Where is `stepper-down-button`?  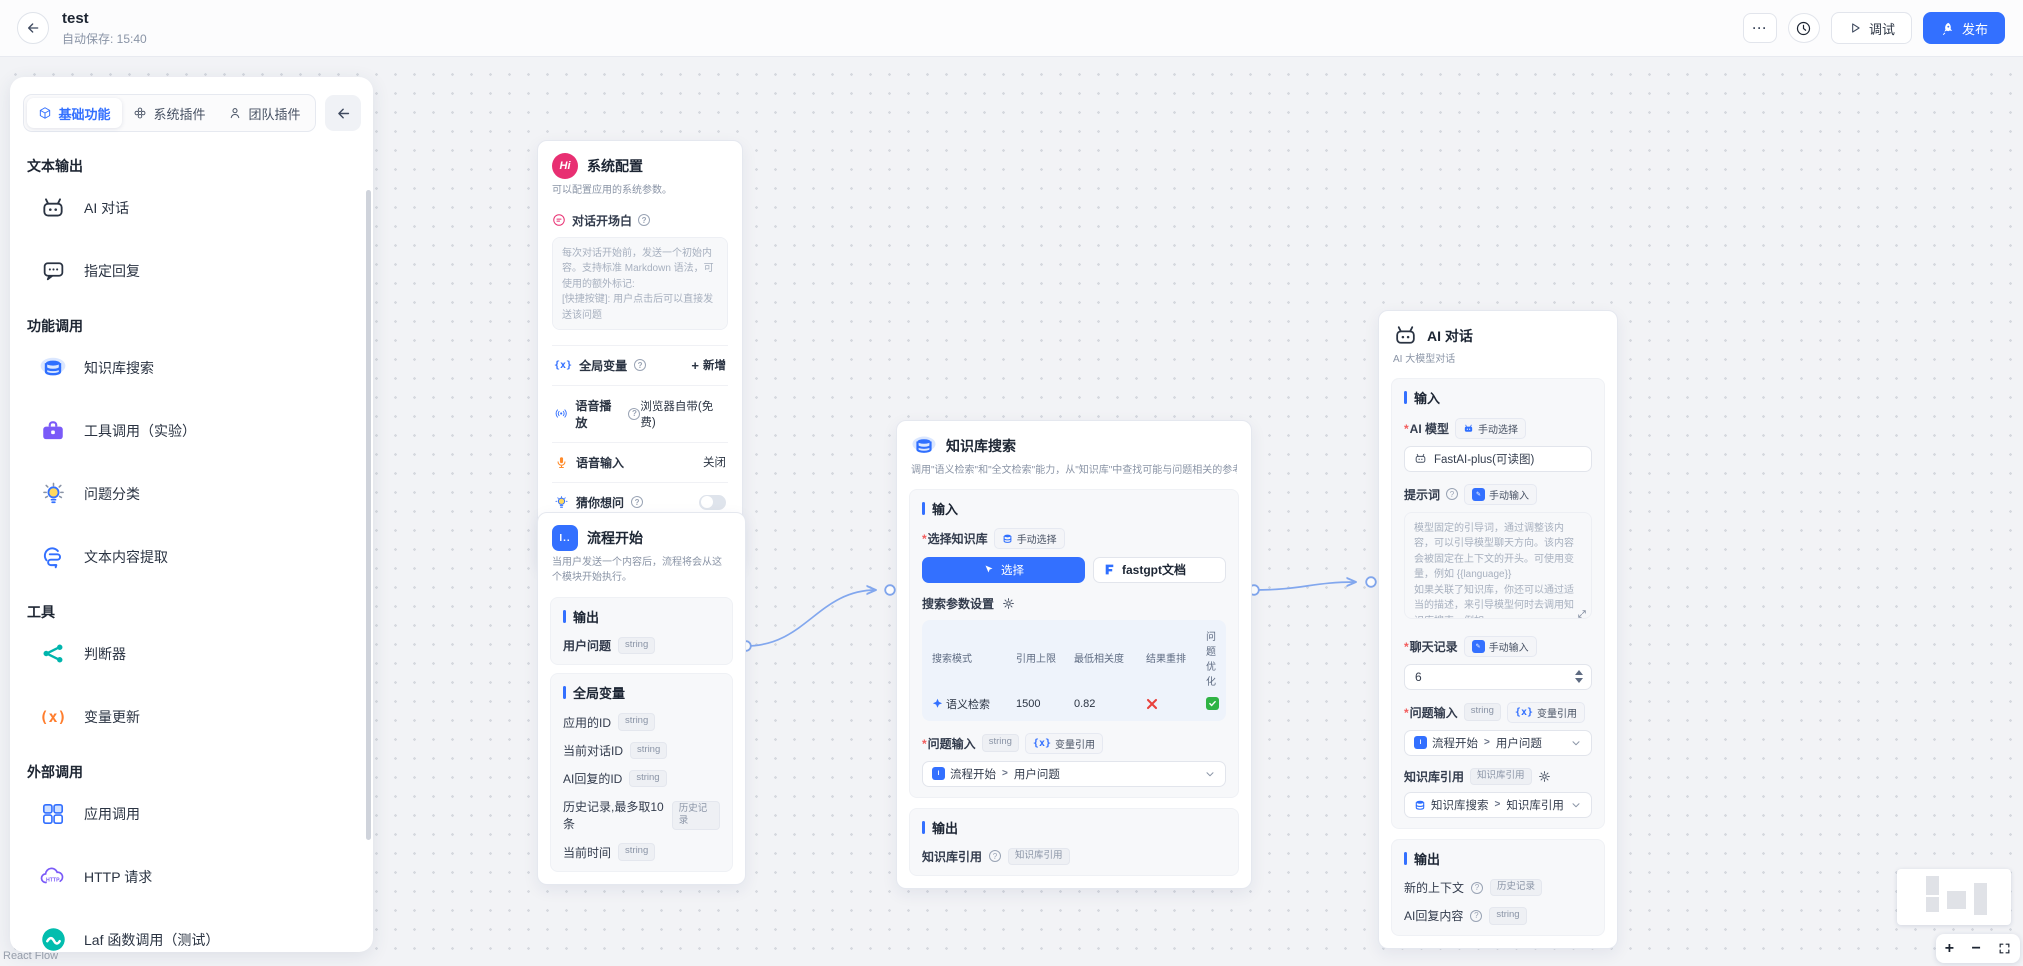 stepper-down-button is located at coordinates (1579, 680).